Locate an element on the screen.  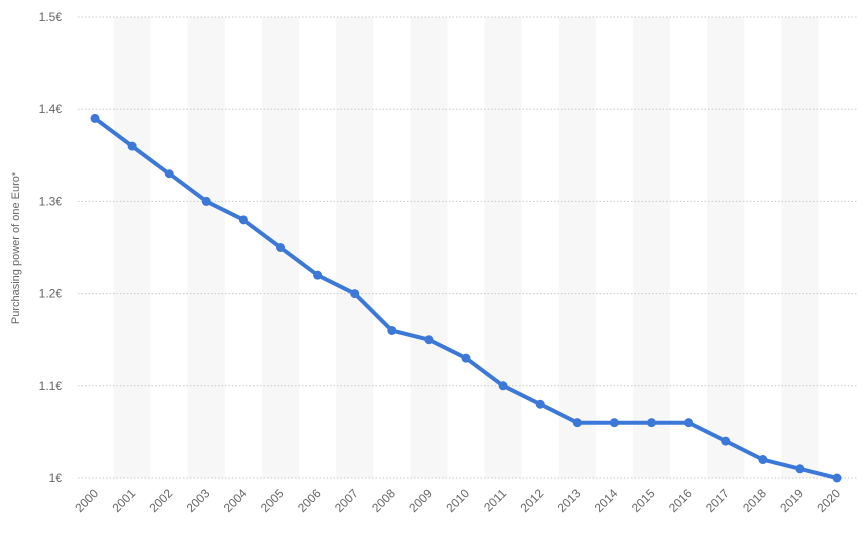
data-point-2006 is located at coordinates (318, 275).